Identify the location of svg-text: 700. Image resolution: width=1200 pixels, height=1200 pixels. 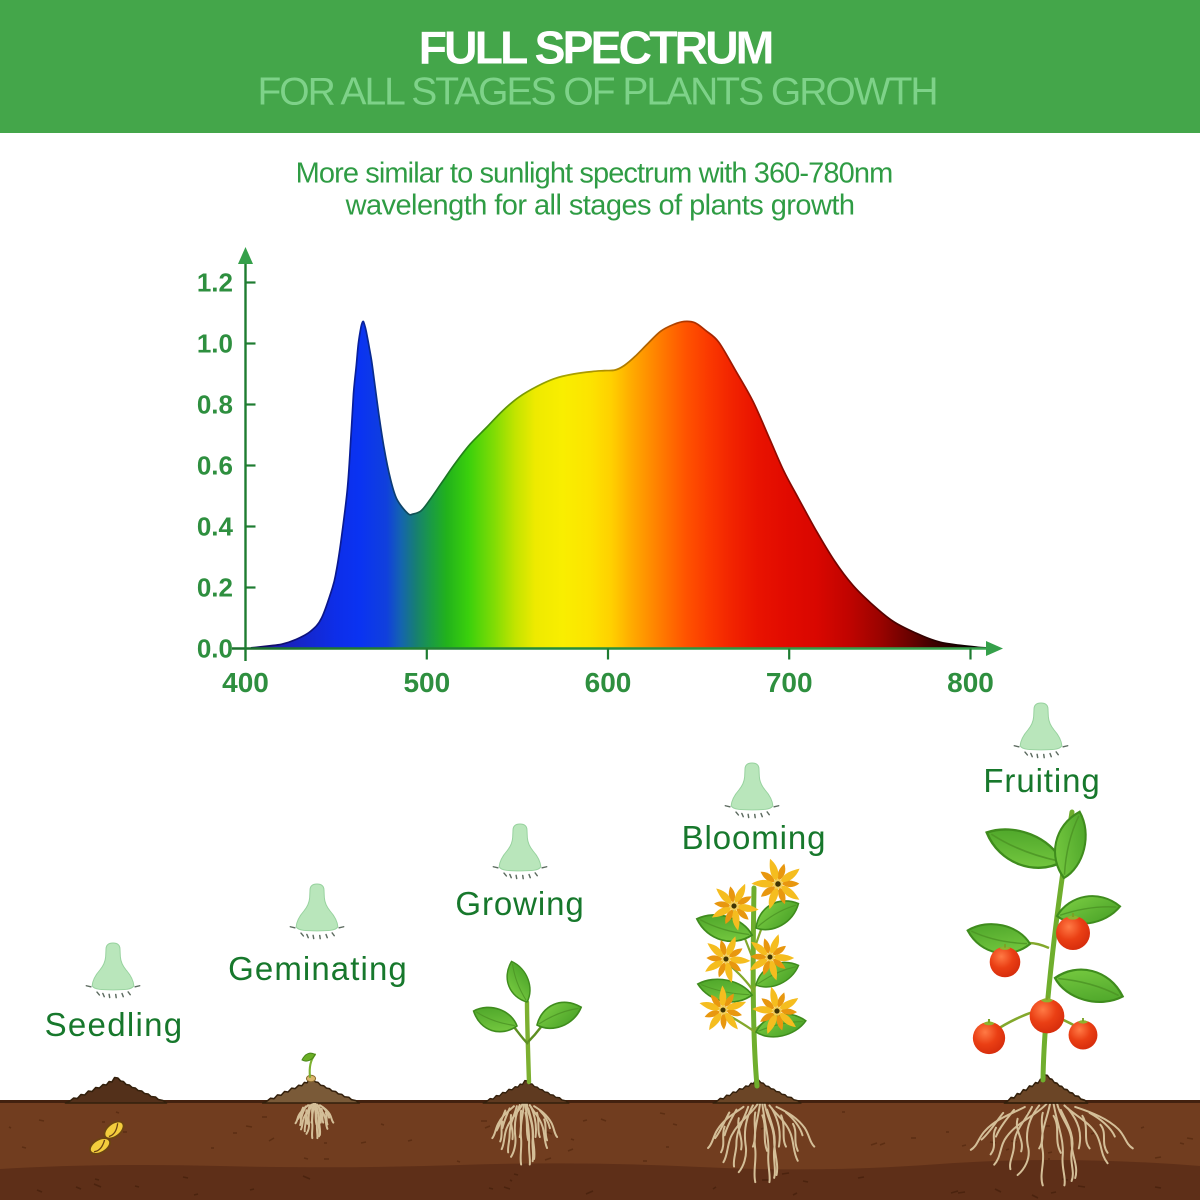
(789, 682).